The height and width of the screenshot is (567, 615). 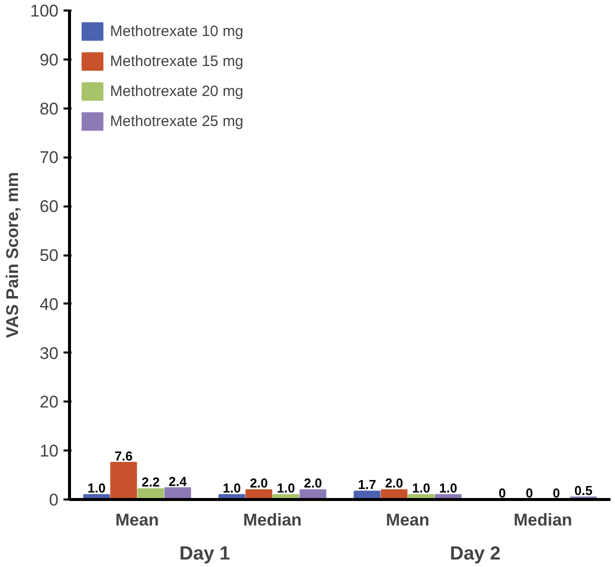 I want to click on y-tick-label: 40, so click(x=49, y=304).